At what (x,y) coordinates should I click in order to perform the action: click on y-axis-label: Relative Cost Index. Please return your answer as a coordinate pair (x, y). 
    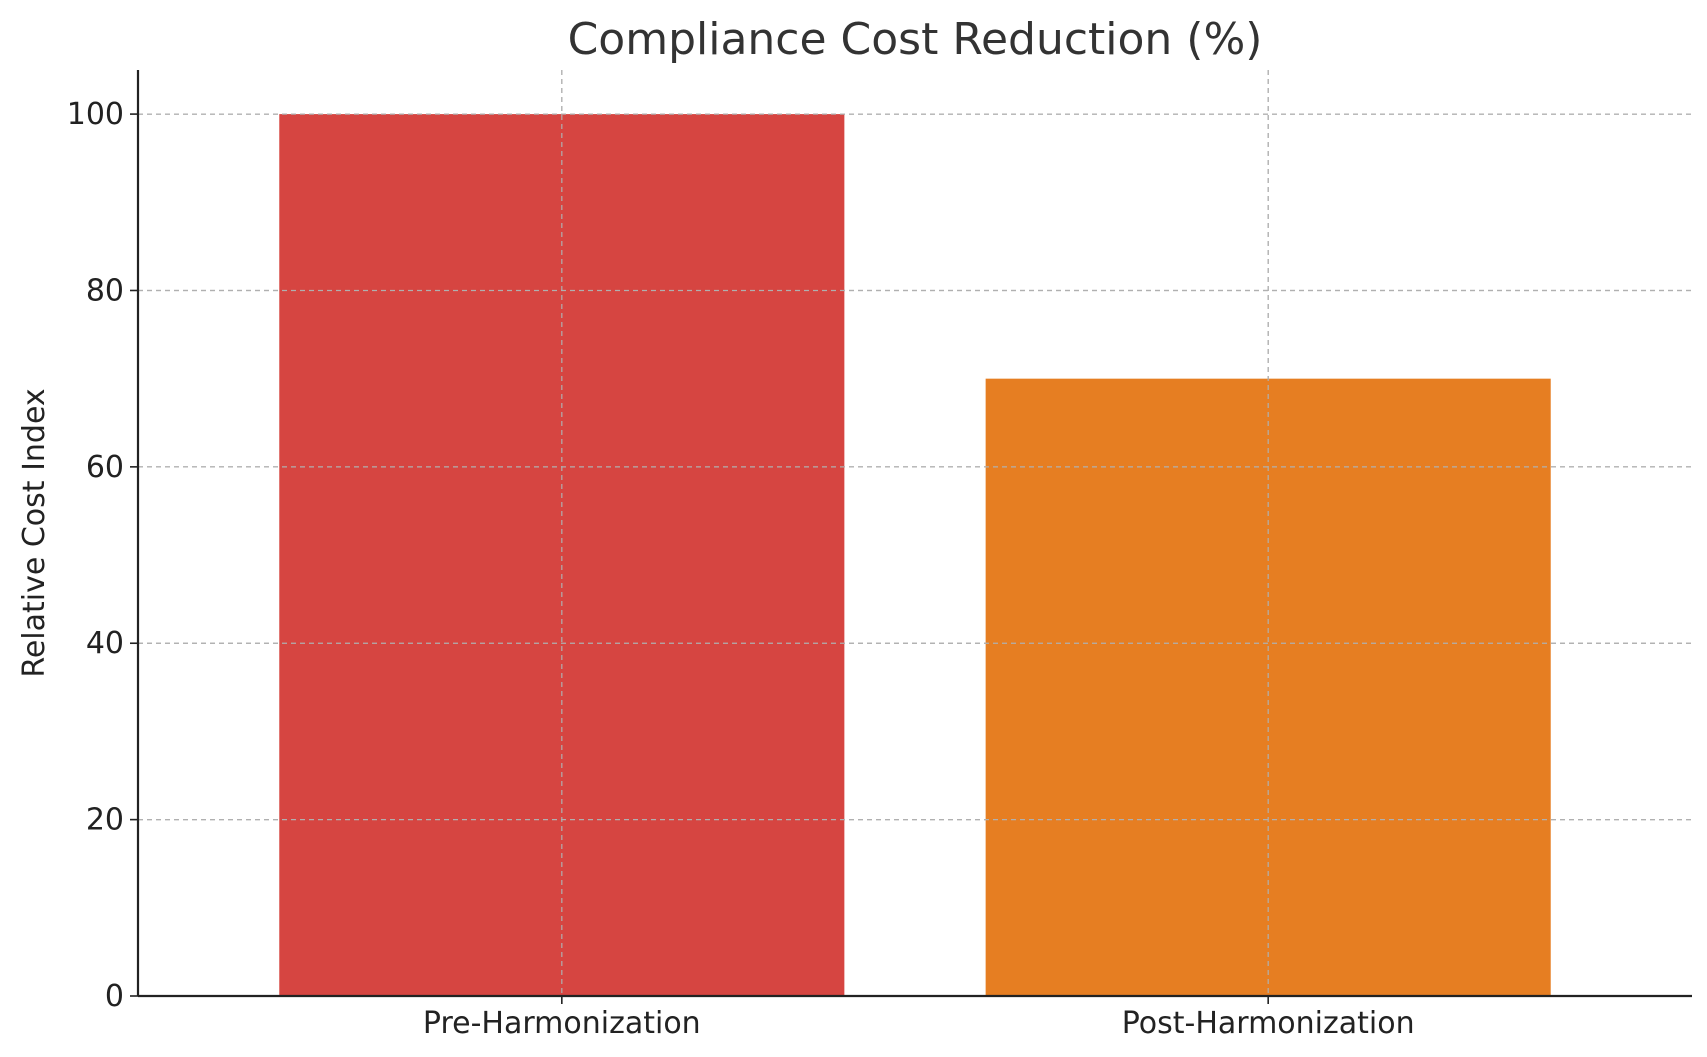
    Looking at the image, I should click on (34, 532).